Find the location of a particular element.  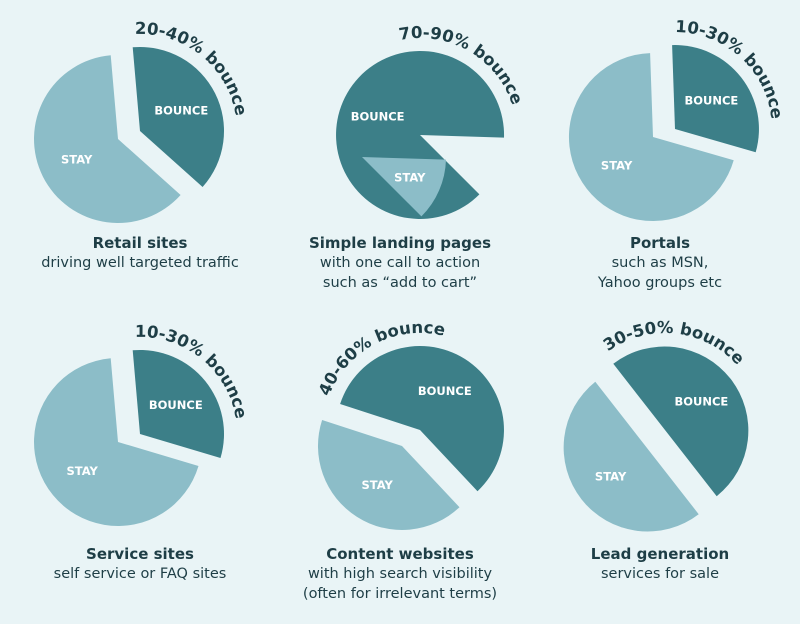

pie-title: Content websites is located at coordinates (400, 554).